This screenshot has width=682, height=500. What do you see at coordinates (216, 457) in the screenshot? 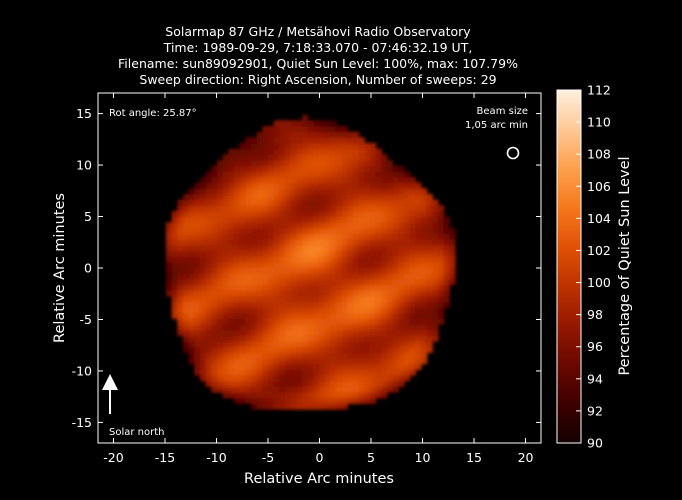
I see `x-tick-label: -10` at bounding box center [216, 457].